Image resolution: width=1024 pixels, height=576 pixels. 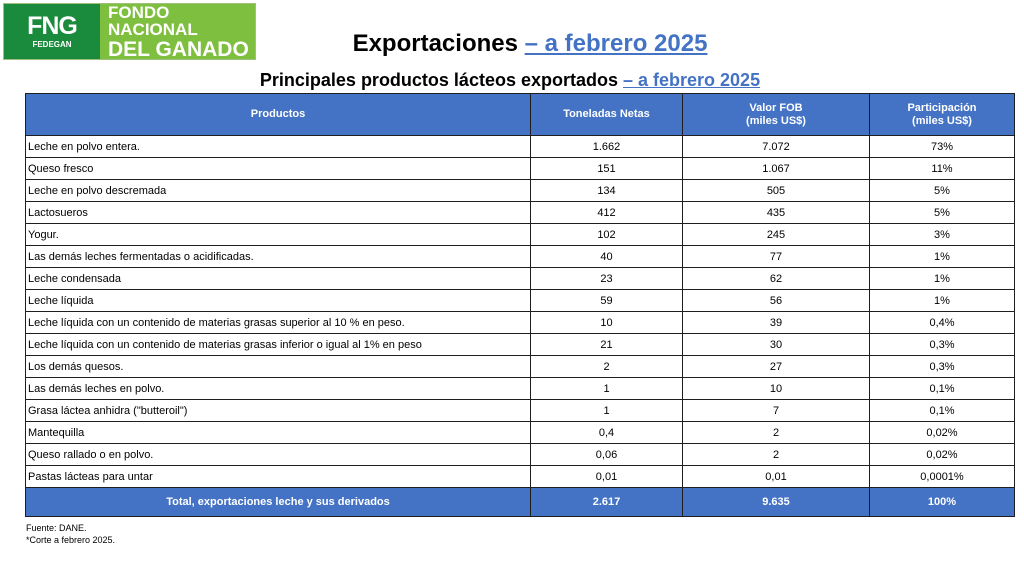 I want to click on cell-valor: 10, so click(x=776, y=388).